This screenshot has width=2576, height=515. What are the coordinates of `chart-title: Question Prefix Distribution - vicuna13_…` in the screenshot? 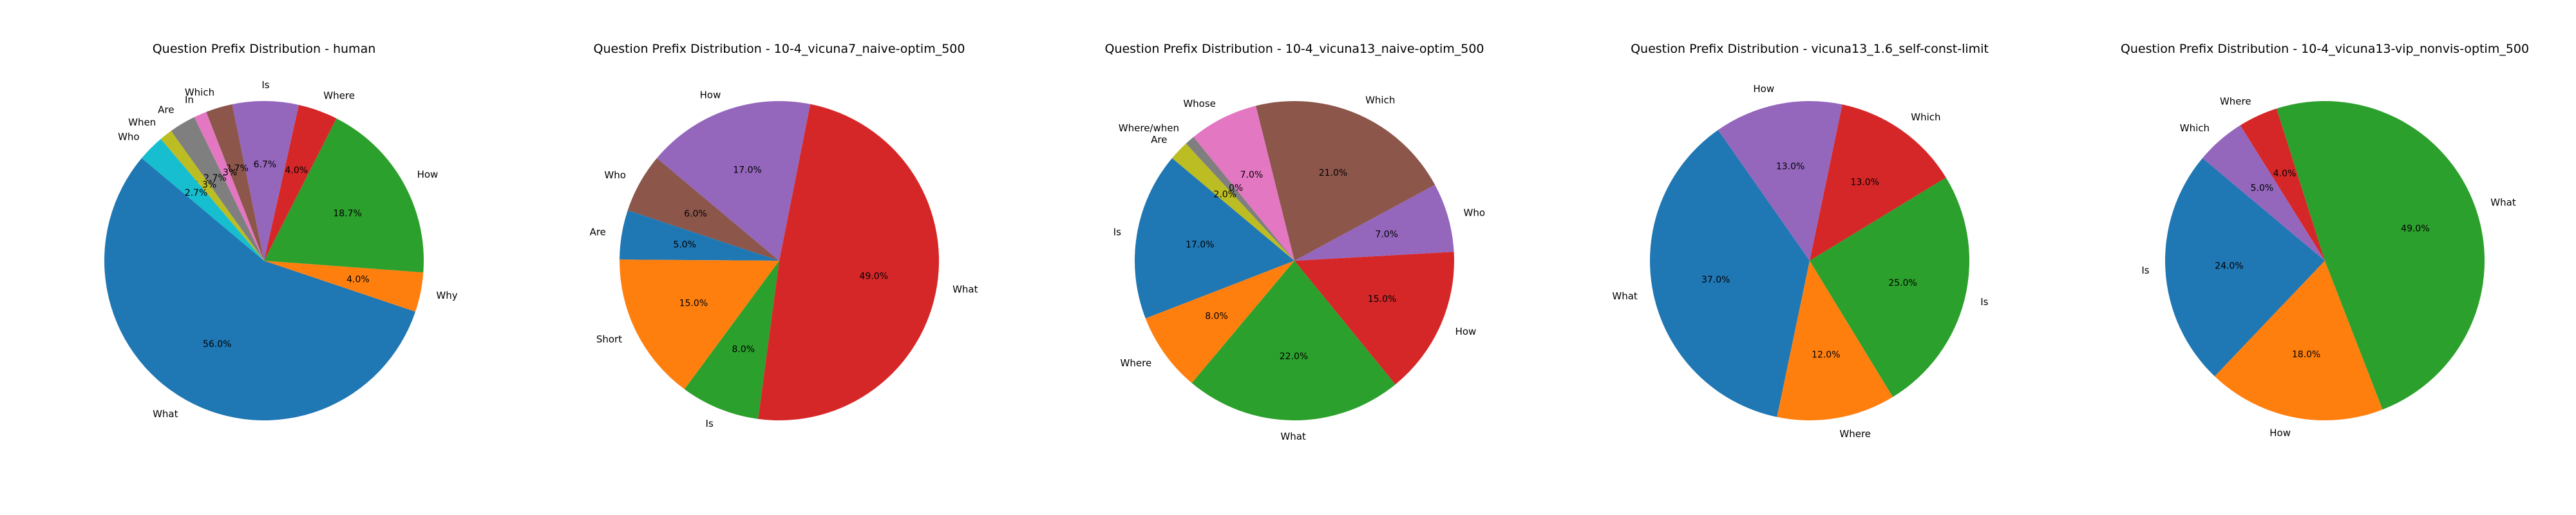 It's located at (1810, 49).